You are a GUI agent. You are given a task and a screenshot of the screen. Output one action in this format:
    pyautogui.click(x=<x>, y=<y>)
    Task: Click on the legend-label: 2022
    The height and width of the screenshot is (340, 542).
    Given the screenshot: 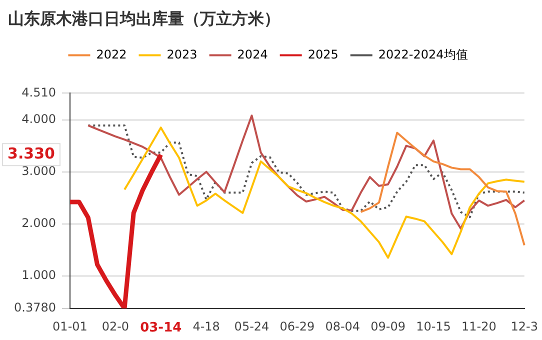 What is the action you would take?
    pyautogui.click(x=111, y=54)
    